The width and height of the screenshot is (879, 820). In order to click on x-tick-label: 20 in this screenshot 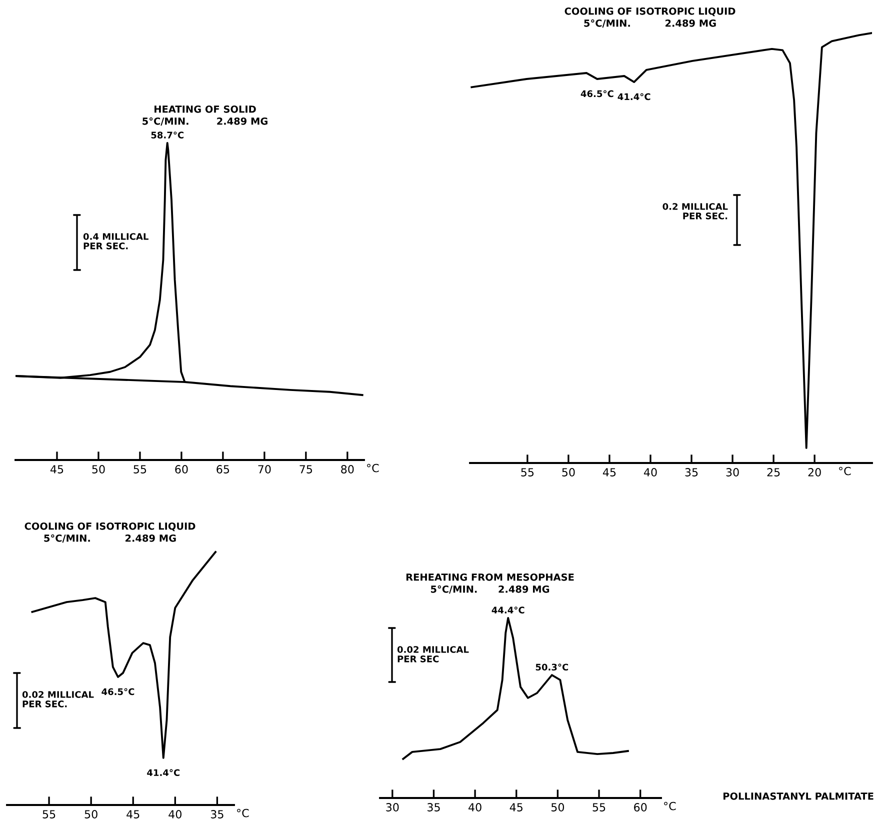, I will do `click(814, 472)`.